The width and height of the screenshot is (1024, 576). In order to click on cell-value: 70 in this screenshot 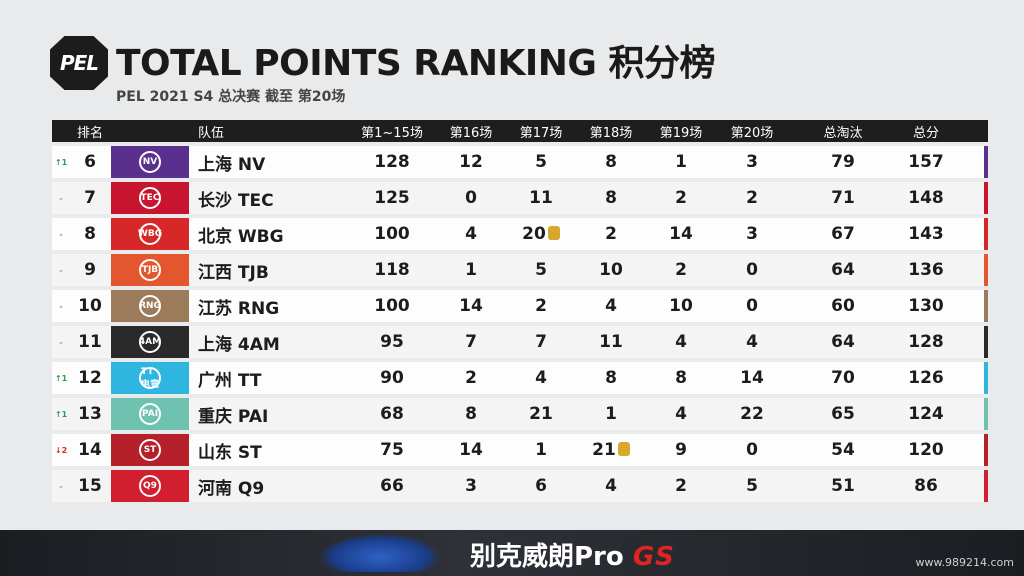, I will do `click(843, 378)`.